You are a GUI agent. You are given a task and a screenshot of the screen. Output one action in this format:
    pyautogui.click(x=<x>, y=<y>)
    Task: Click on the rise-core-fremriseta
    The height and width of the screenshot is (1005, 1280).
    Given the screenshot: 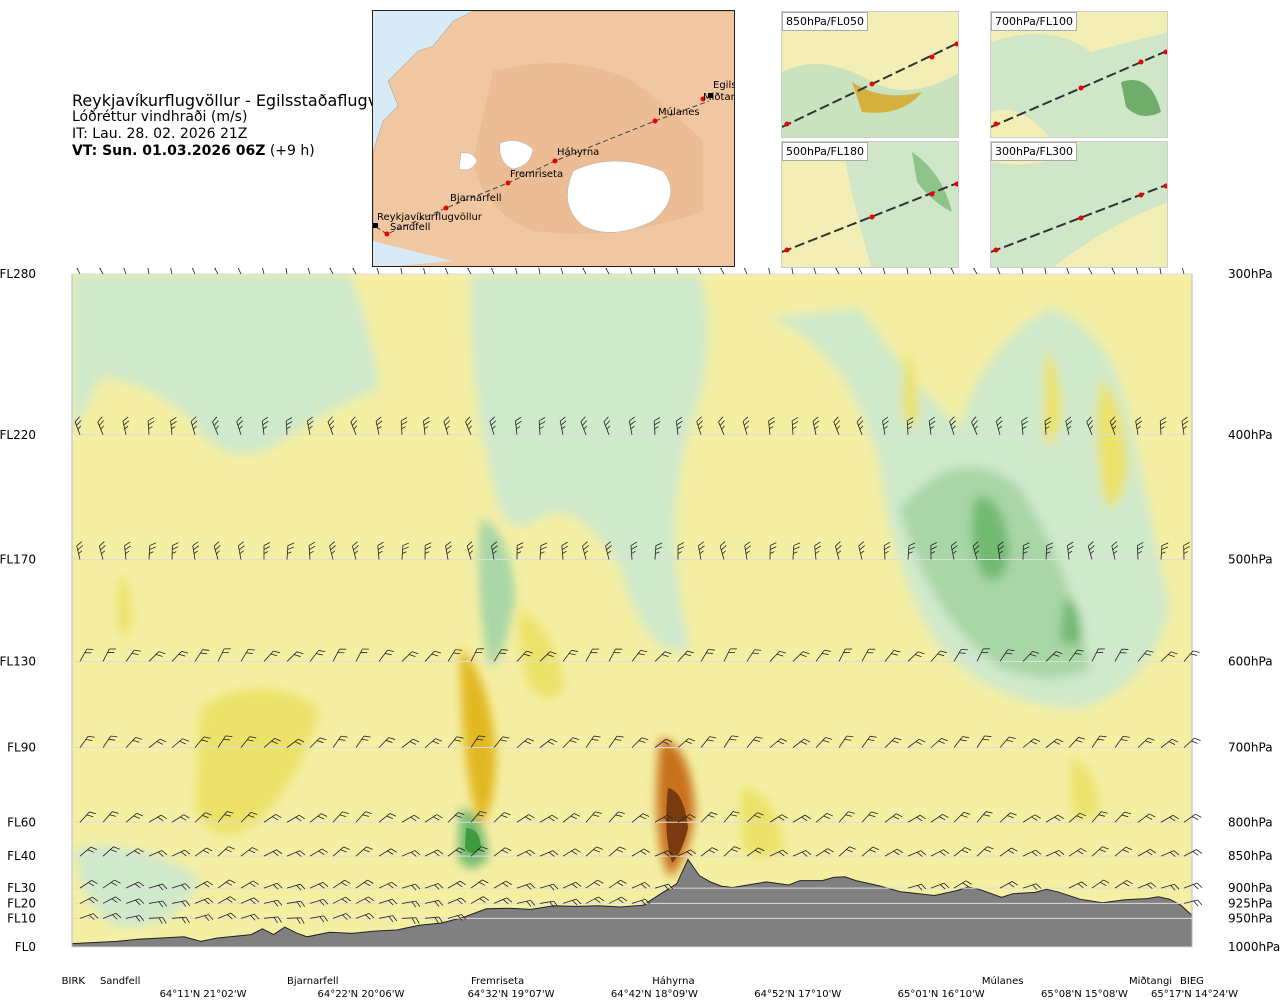 What is the action you would take?
    pyautogui.click(x=478, y=738)
    